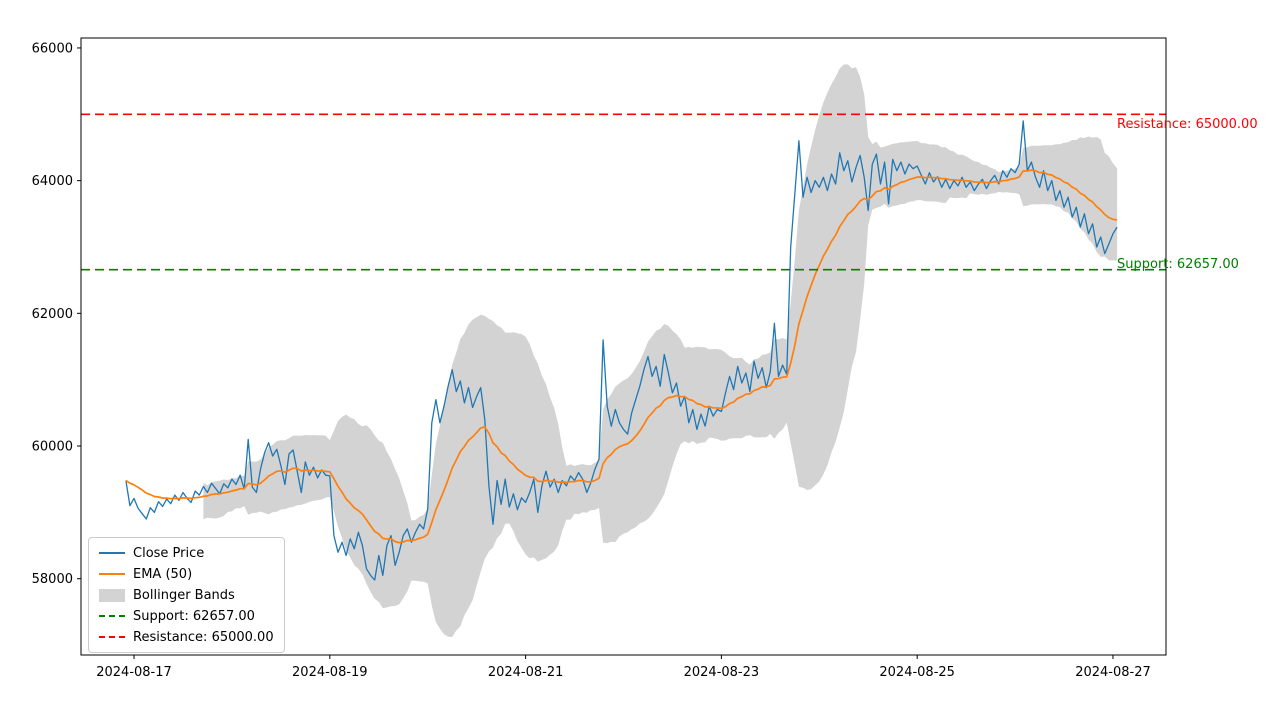 Image resolution: width=1279 pixels, height=711 pixels. Describe the element at coordinates (722, 672) in the screenshot. I see `x-tick-label: 2024-08-23` at that location.